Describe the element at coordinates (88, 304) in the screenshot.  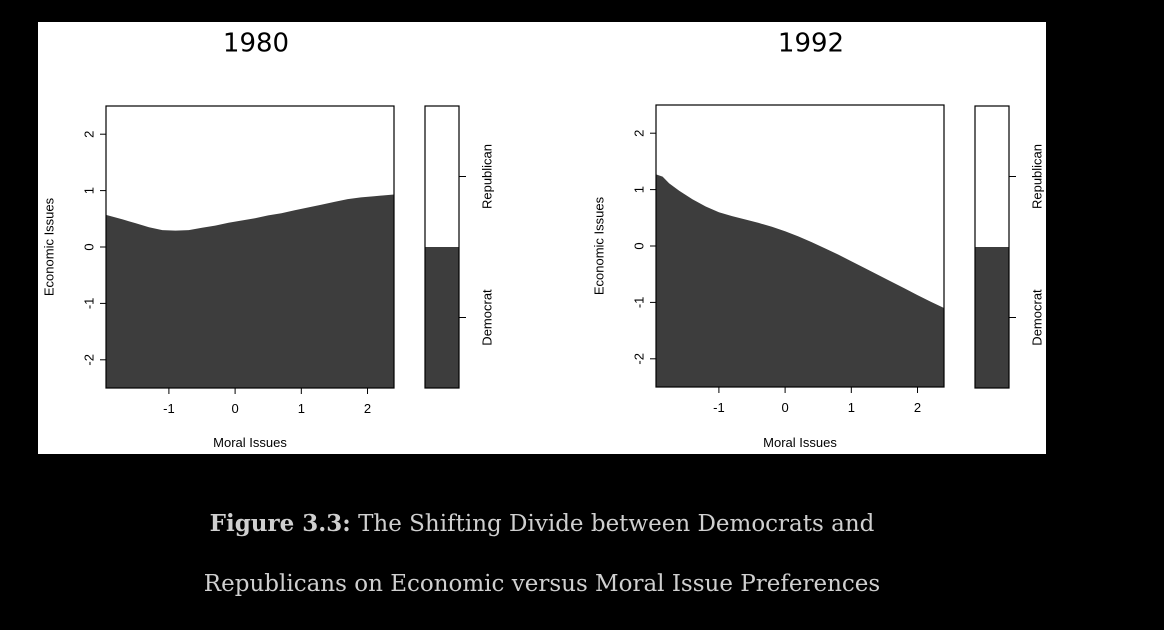
I see `panel-1980-ytick-label: -1` at that location.